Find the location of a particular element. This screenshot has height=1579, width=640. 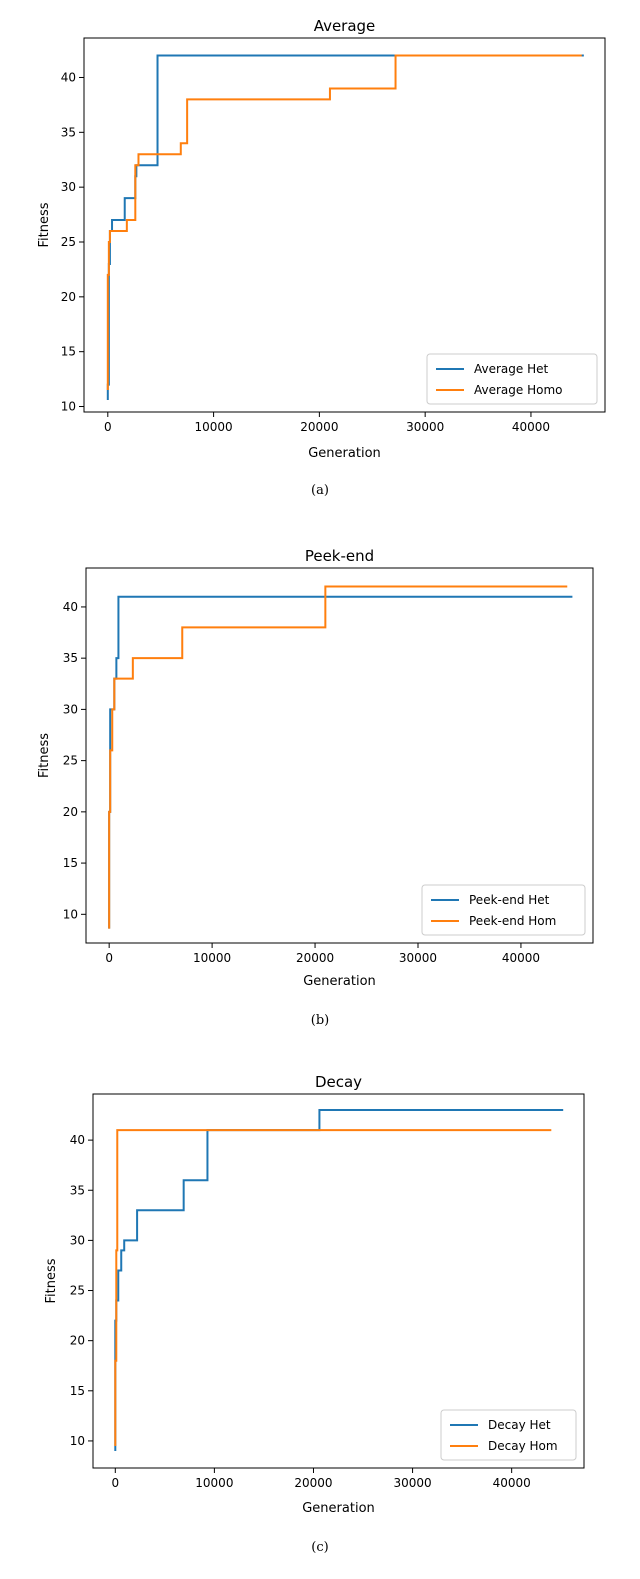

legend-label-0: Peek-end Het is located at coordinates (509, 900).